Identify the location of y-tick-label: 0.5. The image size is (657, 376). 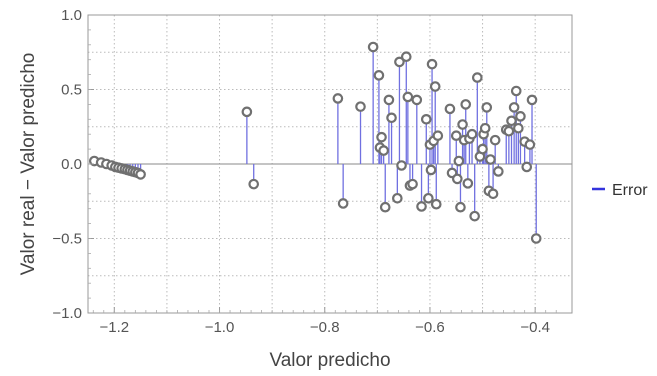
(71, 90).